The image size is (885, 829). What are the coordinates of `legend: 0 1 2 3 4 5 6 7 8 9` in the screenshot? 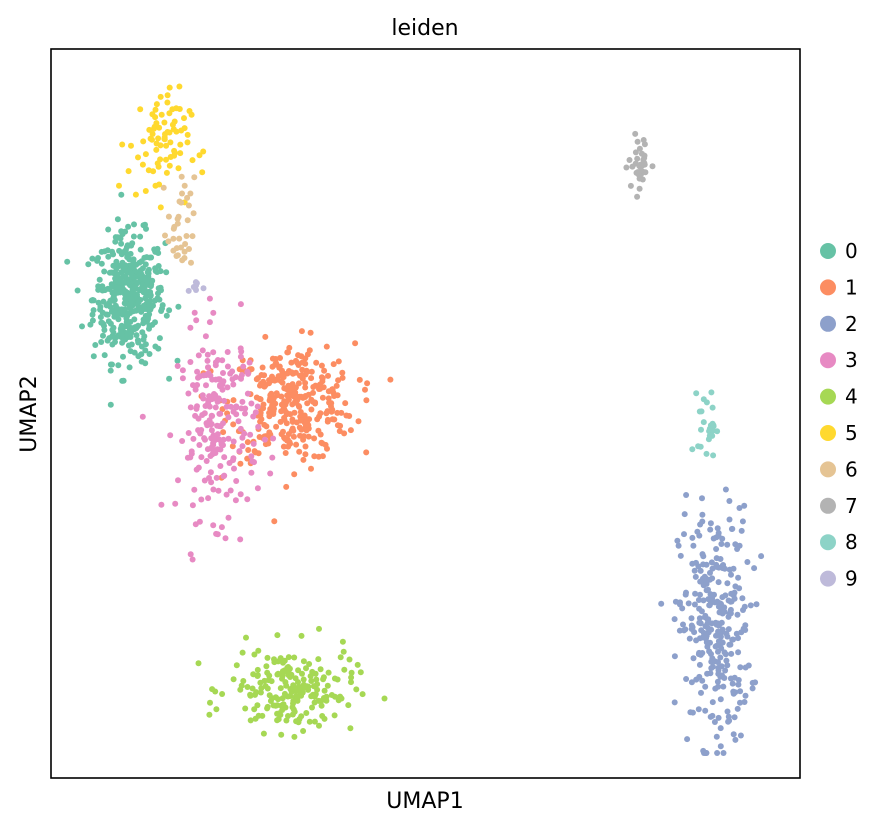 It's located at (839, 415).